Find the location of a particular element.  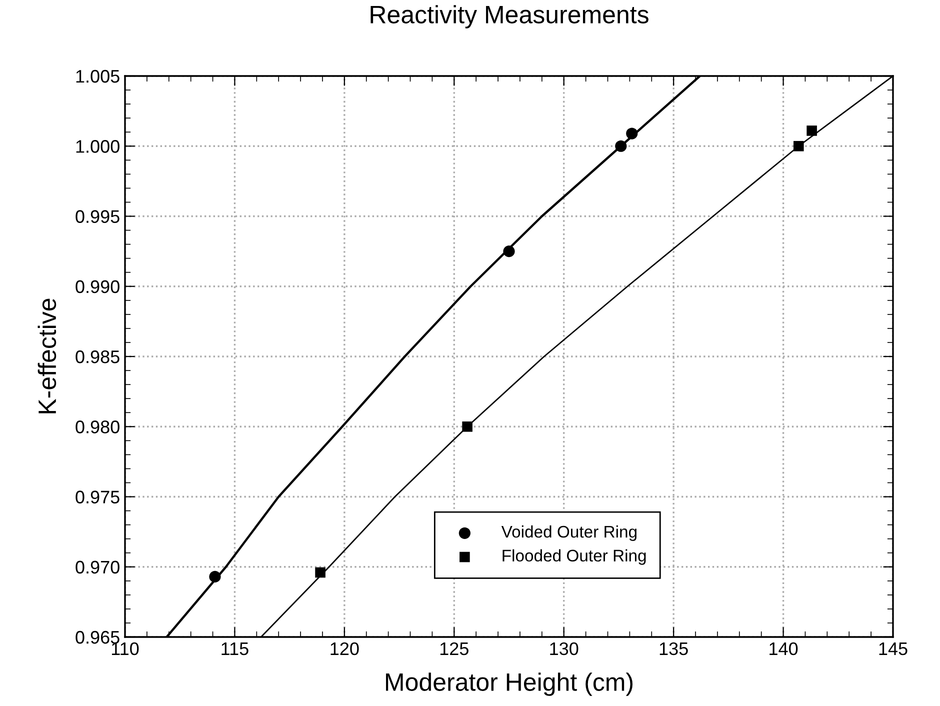

chart-title: Reactivity Measurements is located at coordinates (509, 16).